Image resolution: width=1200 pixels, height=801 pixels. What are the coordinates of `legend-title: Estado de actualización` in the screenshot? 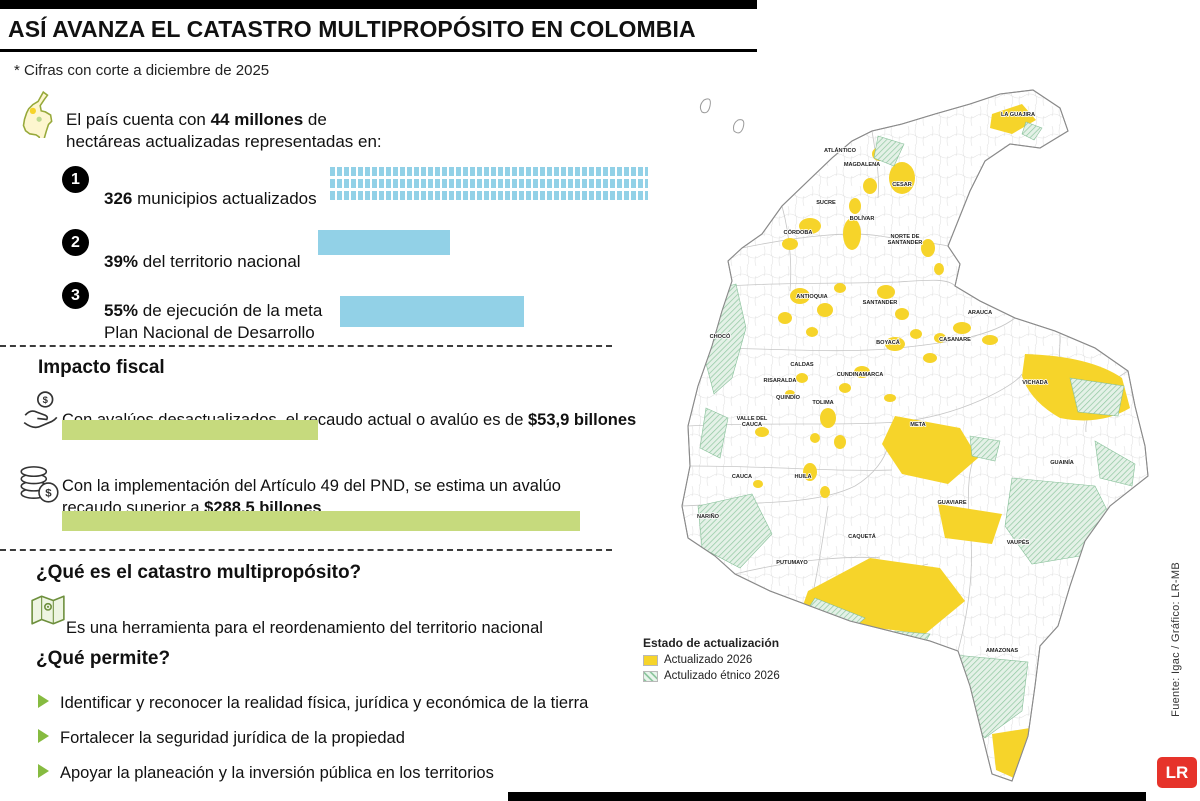 It's located at (711, 643).